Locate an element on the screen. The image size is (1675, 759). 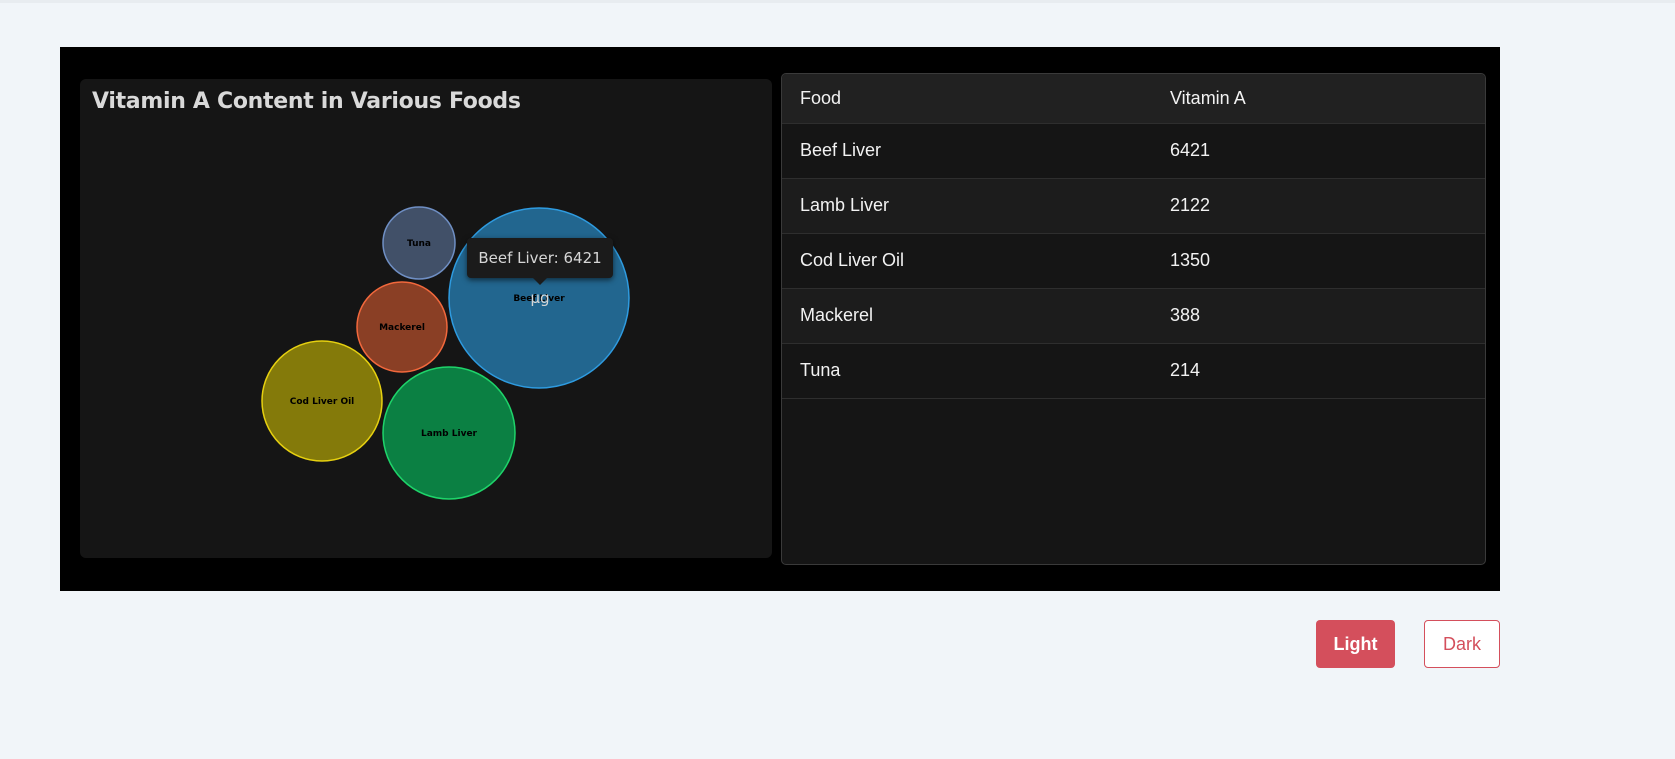
chart-tooltip: Beef Liver: 6421 µg is located at coordinates (540, 272).